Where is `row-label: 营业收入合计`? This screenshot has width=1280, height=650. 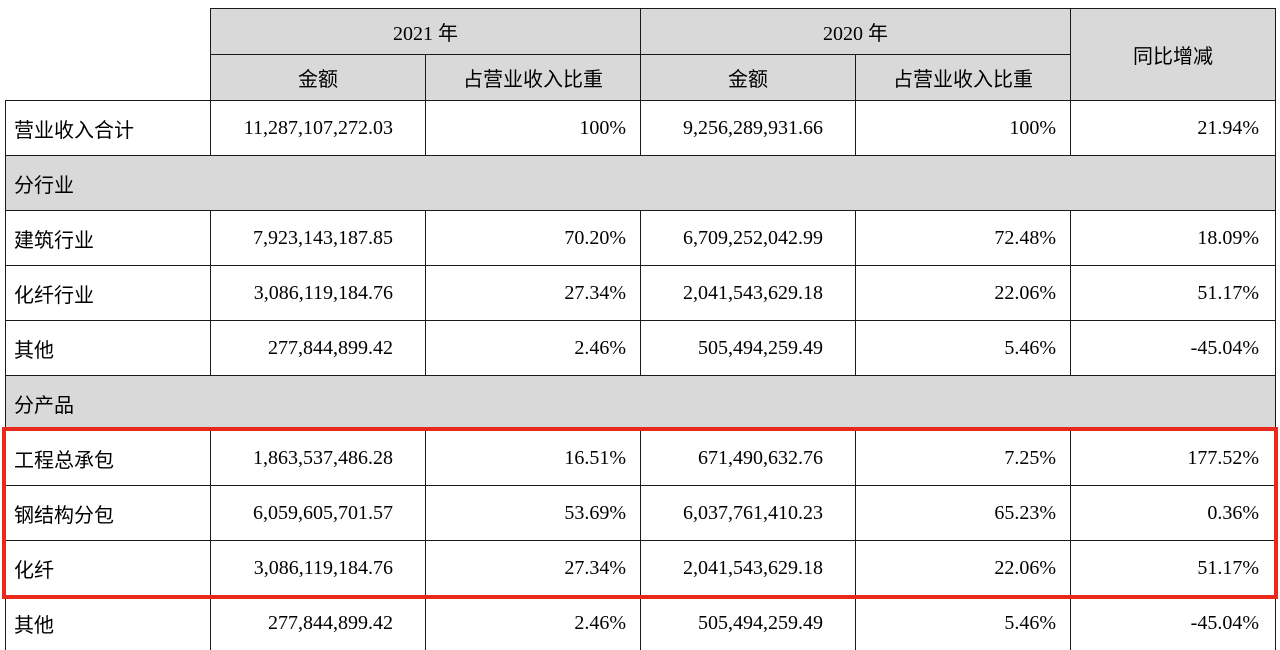 row-label: 营业收入合计 is located at coordinates (108, 128).